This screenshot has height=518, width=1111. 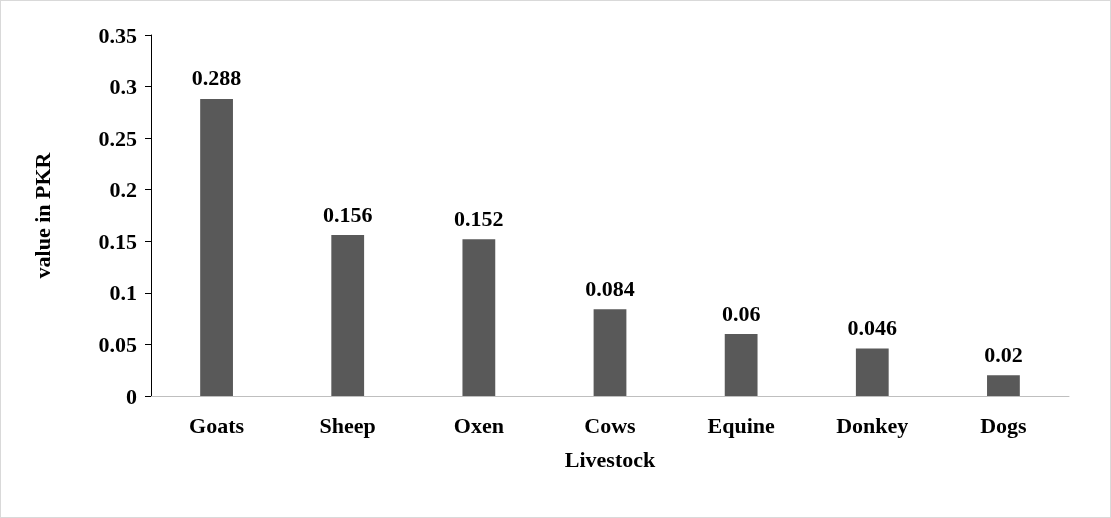 I want to click on y-axis-title: value in PKR, so click(x=42, y=215).